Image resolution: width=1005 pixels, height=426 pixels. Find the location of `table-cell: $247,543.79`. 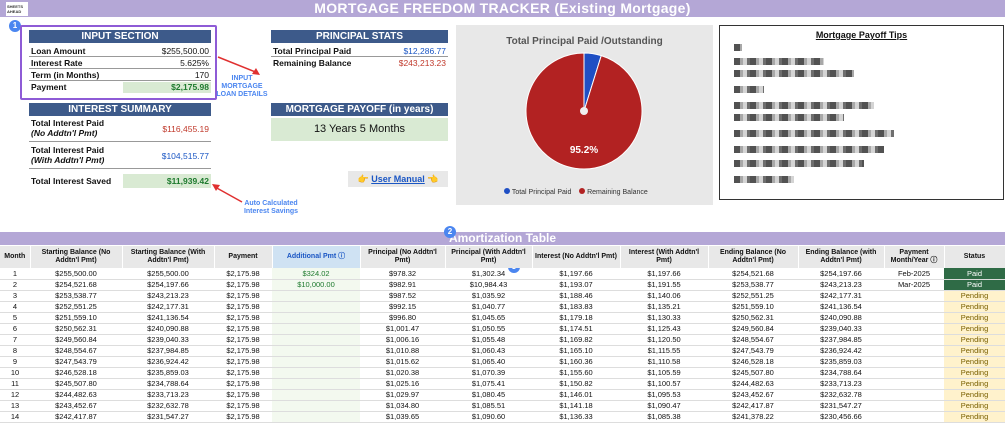

table-cell: $247,543.79 is located at coordinates (76, 362).